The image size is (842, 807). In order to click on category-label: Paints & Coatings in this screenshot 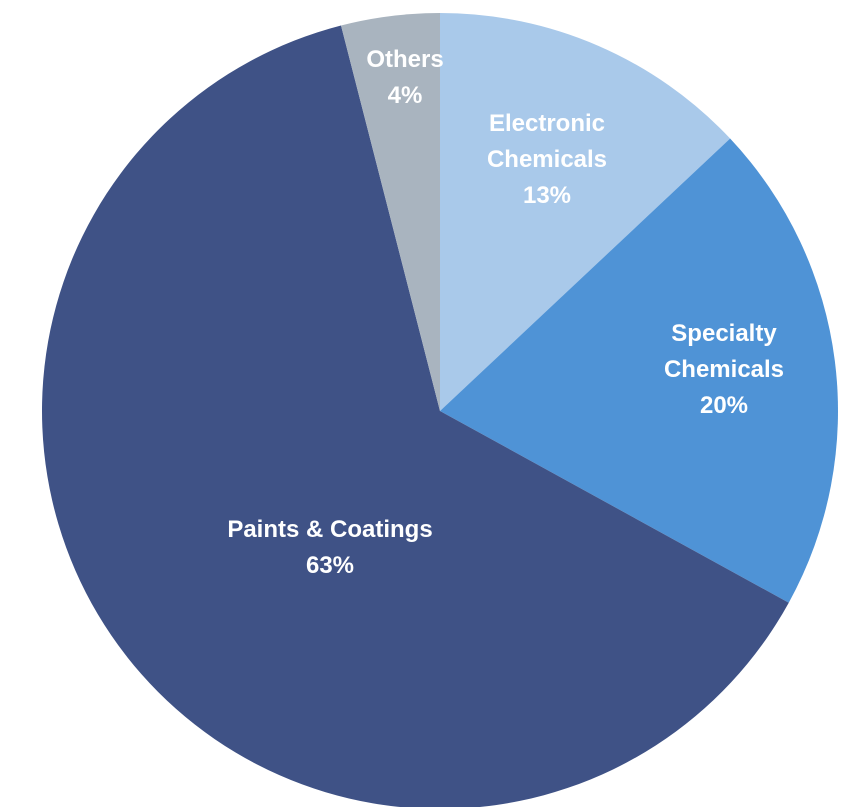, I will do `click(330, 529)`.